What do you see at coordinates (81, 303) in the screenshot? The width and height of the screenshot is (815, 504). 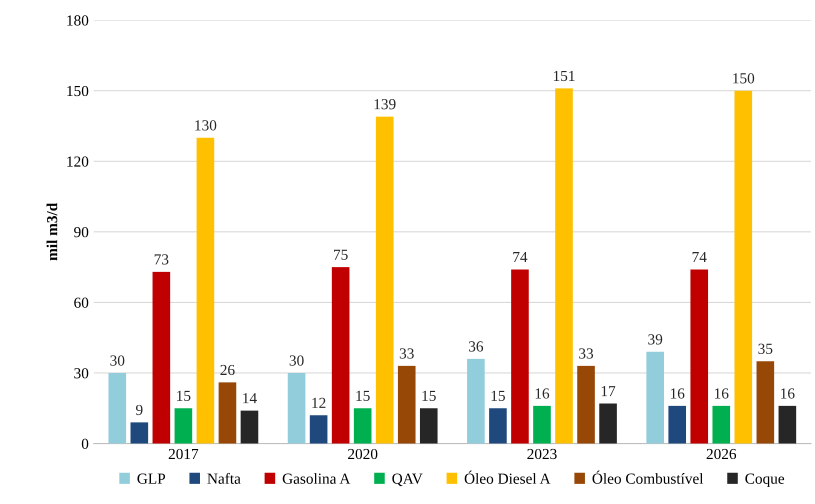 I see `y-tick-label: 60` at bounding box center [81, 303].